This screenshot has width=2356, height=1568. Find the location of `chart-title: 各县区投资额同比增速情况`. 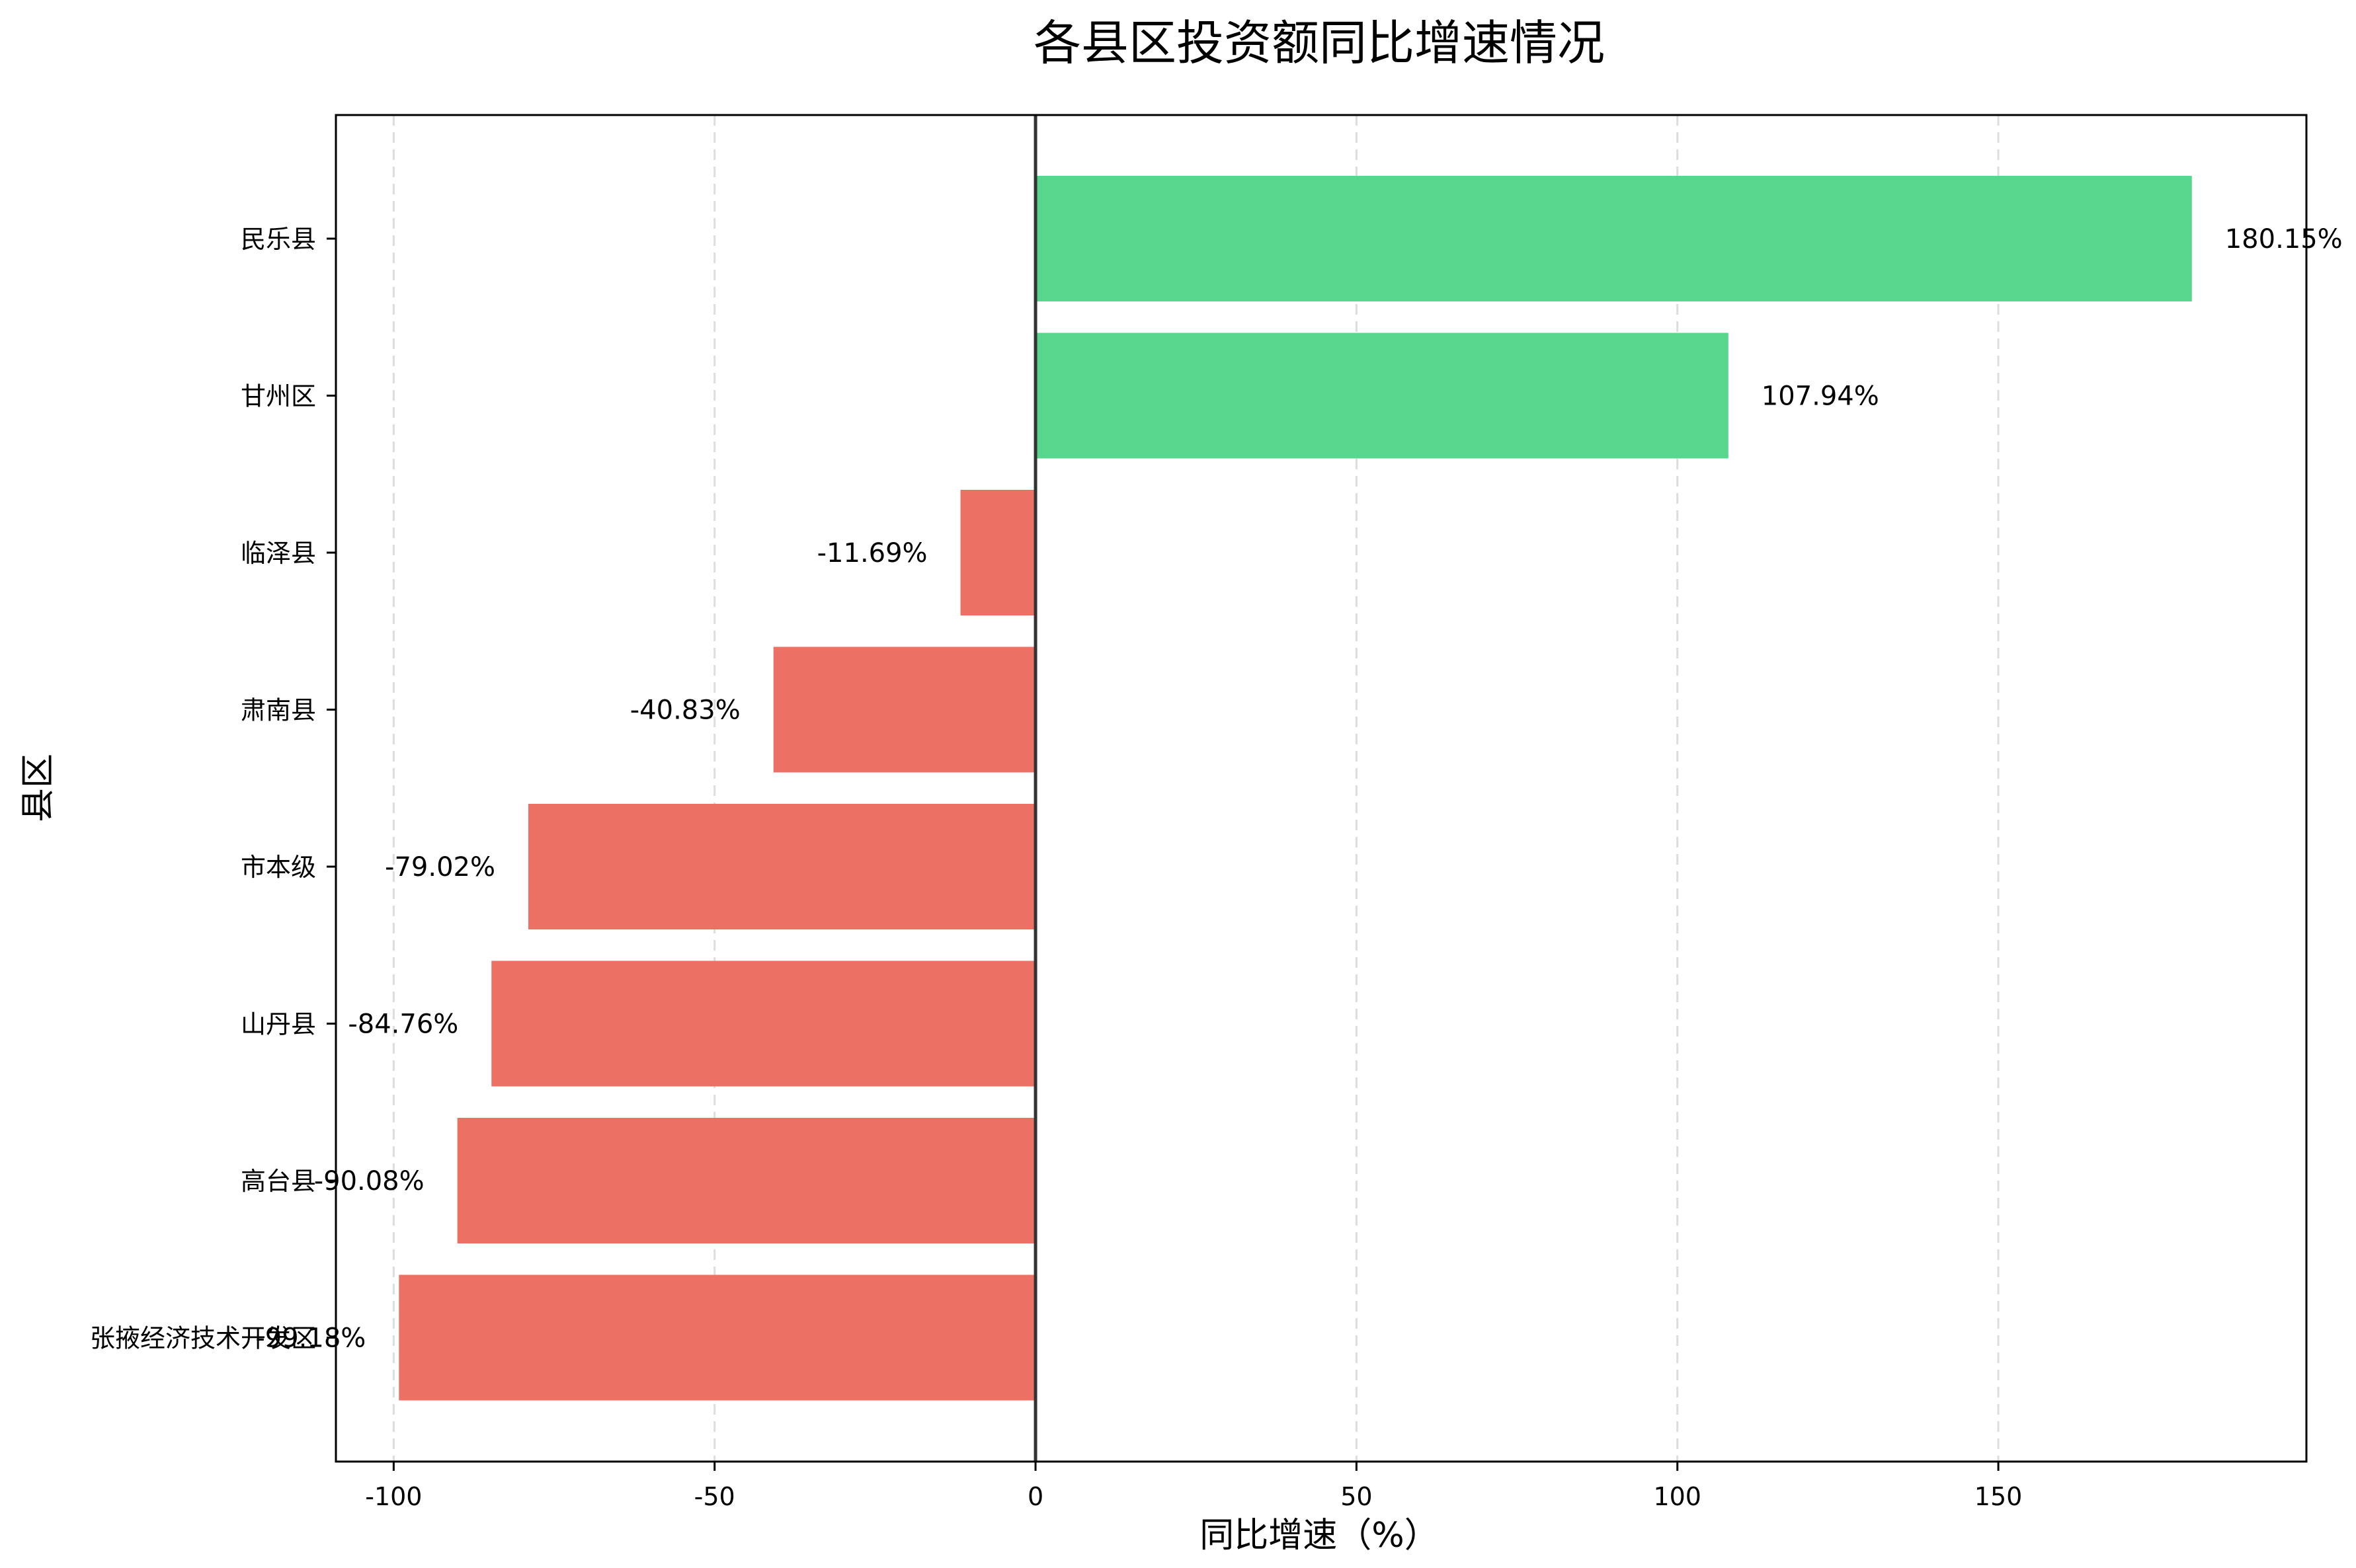

chart-title: 各县区投资额同比增速情况 is located at coordinates (1319, 43).